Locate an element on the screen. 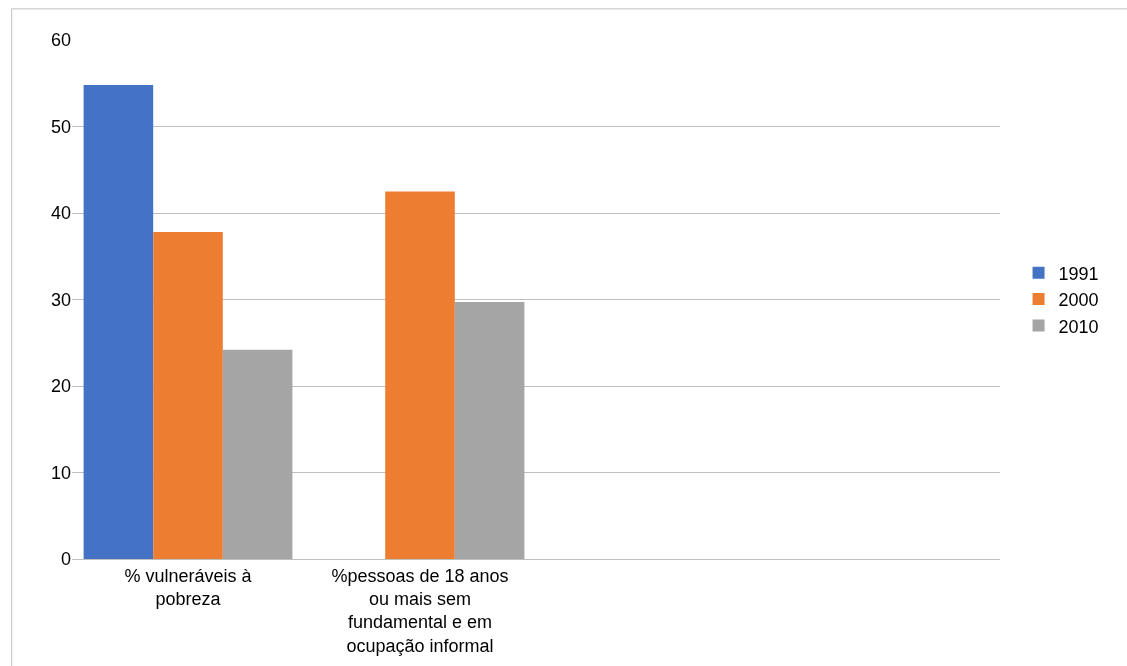 Image resolution: width=1127 pixels, height=666 pixels. legend-label: 2000 is located at coordinates (1078, 300).